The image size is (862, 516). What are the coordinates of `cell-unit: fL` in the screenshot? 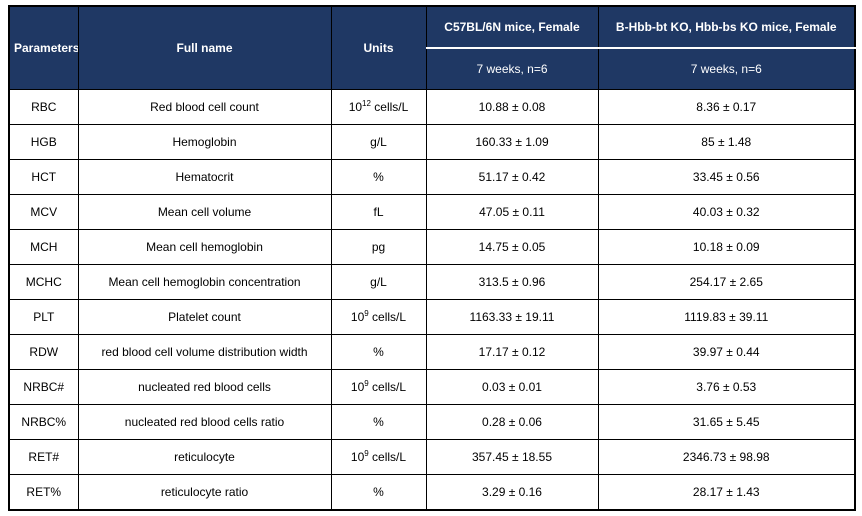 It's located at (378, 212).